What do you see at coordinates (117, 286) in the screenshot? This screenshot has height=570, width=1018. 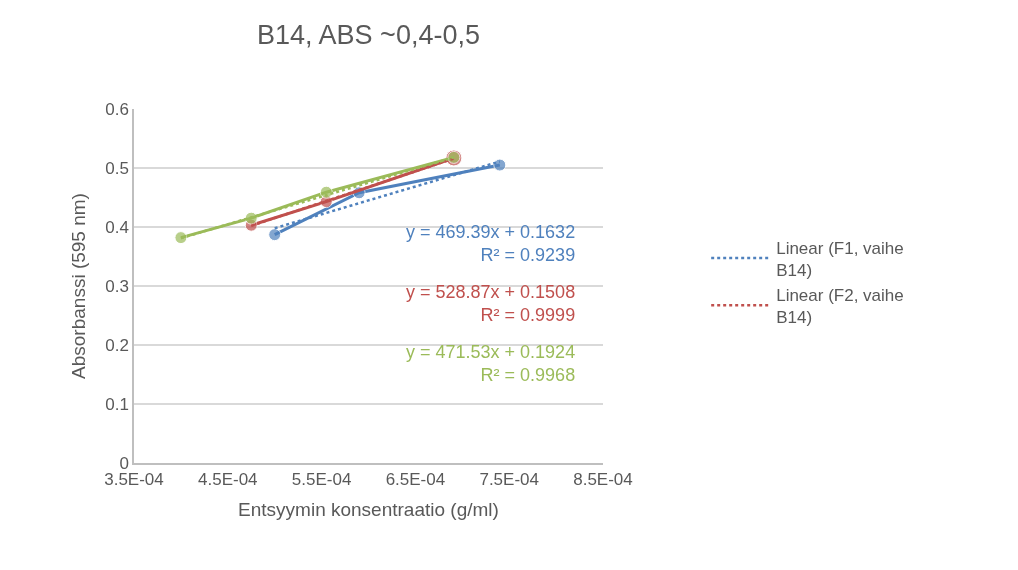 I see `y-tick-label: 0.3` at bounding box center [117, 286].